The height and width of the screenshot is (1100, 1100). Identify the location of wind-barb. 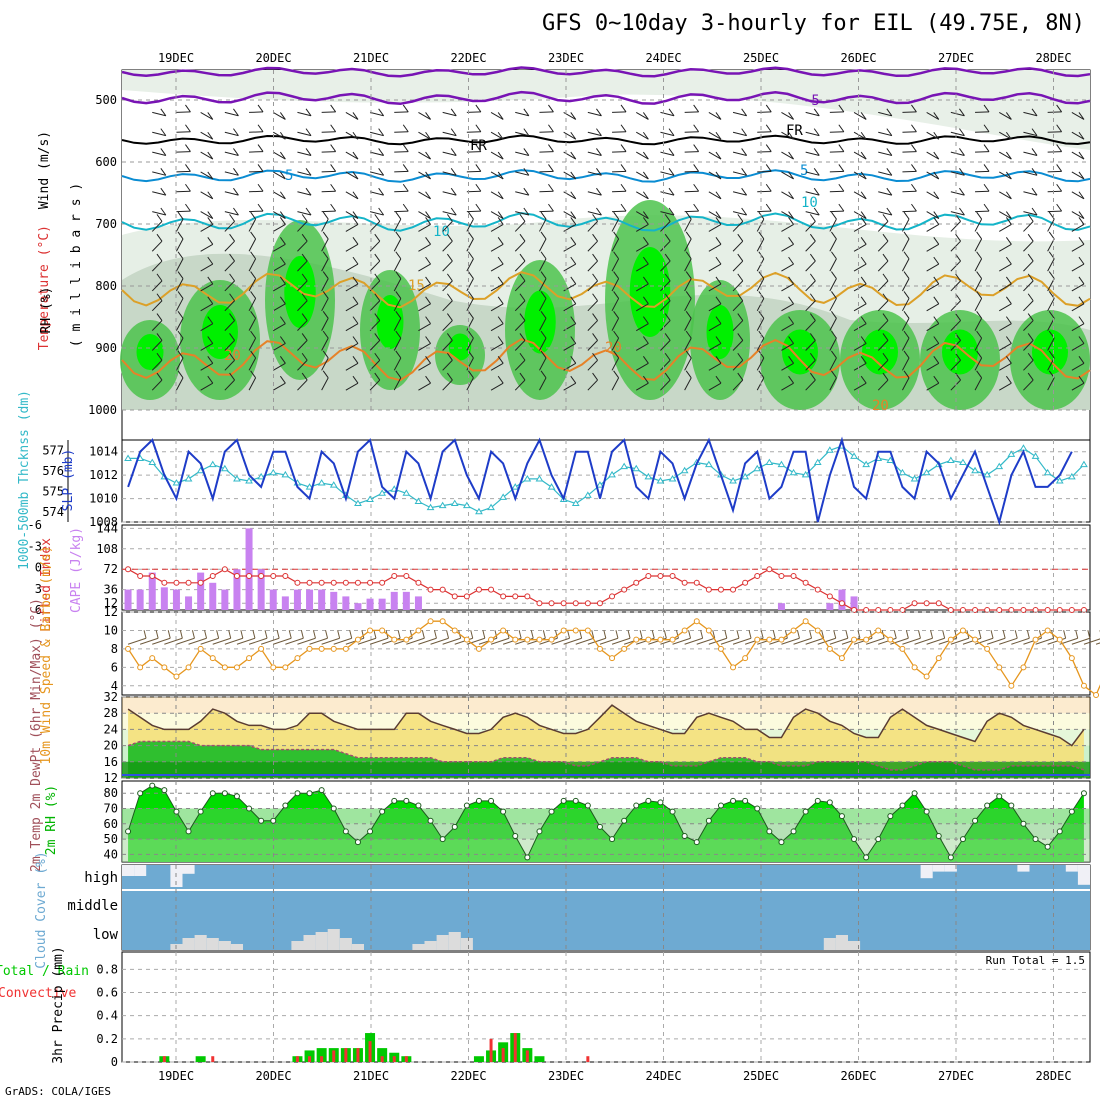
(173, 641).